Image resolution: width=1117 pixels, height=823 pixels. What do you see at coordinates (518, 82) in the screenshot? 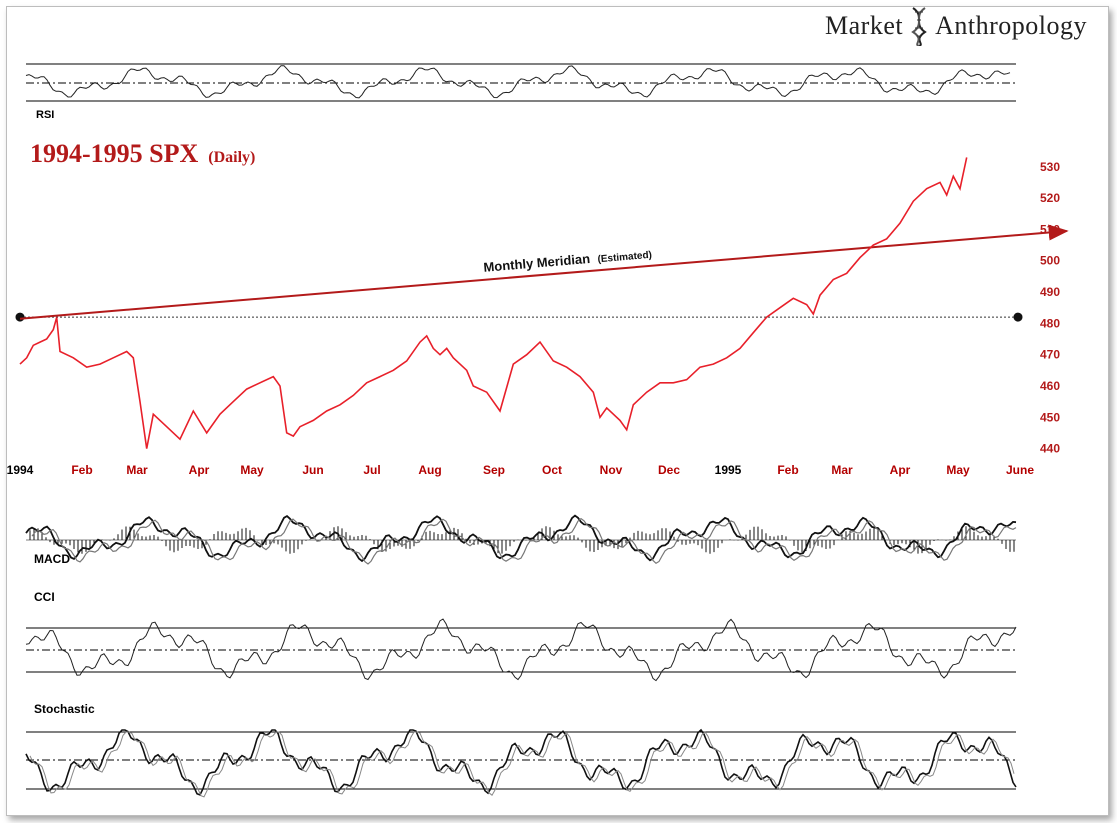
I see `rsi-line` at bounding box center [518, 82].